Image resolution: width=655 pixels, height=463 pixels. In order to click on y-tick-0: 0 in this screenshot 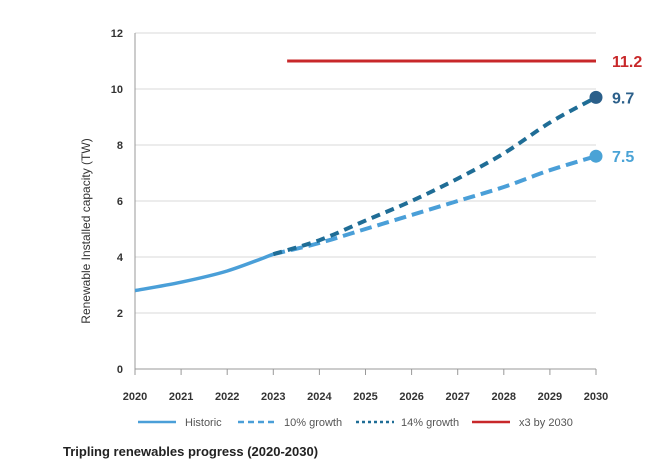, I will do `click(120, 370)`.